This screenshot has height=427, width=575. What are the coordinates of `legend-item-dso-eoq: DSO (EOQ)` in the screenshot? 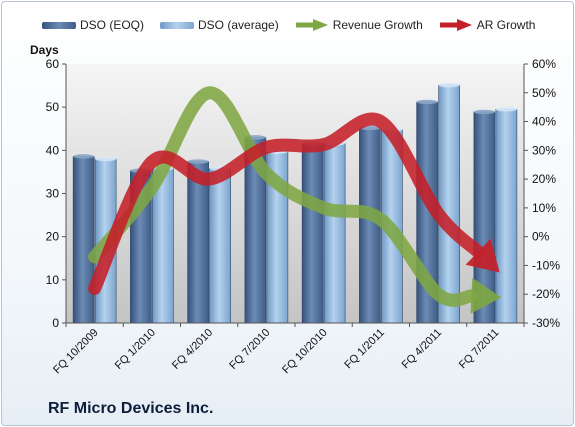 It's located at (93, 25).